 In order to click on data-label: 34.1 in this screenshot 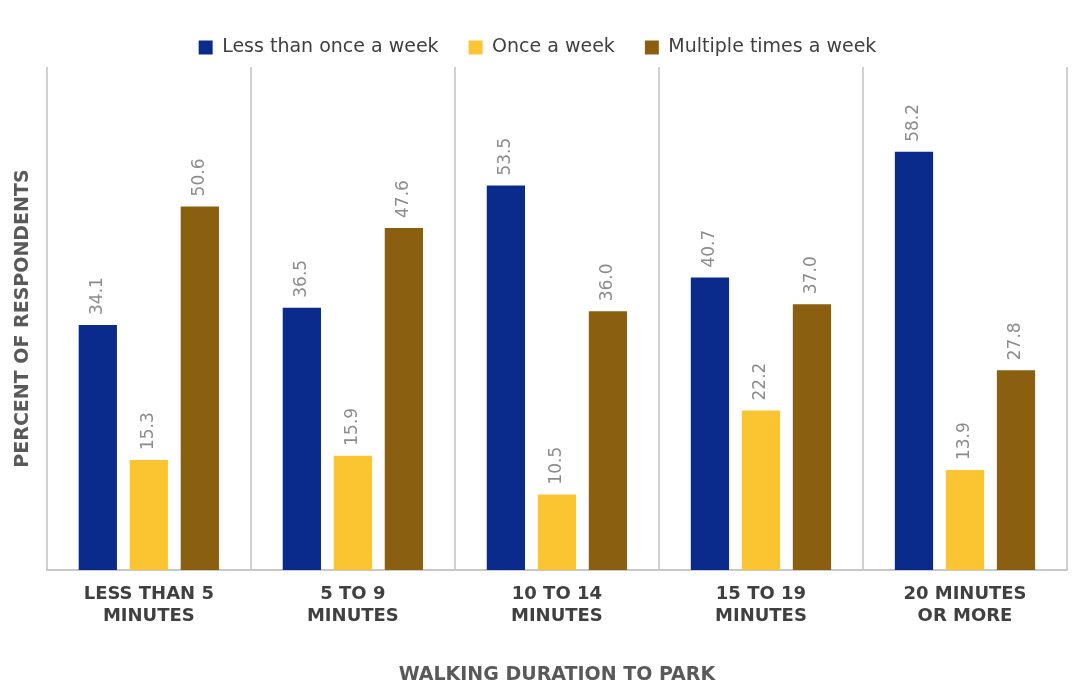, I will do `click(96, 296)`.